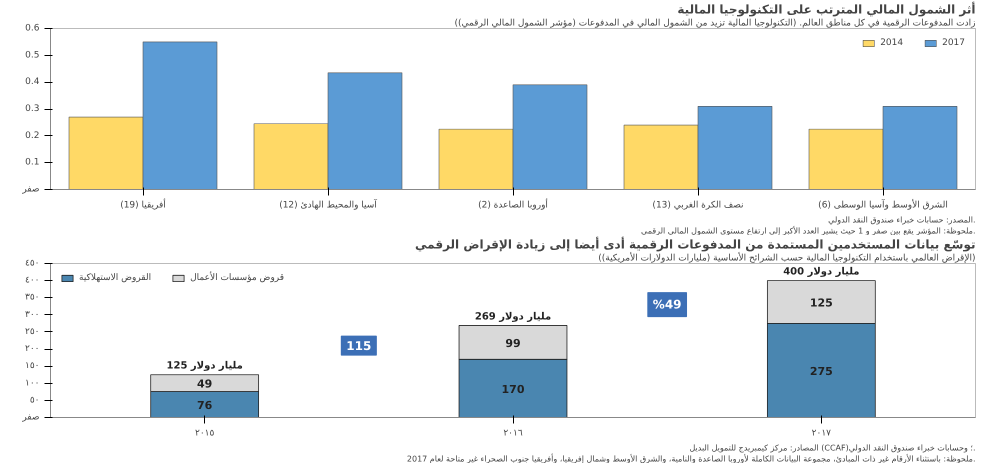  Describe the element at coordinates (826, 9) in the screenshot. I see `chart-title: أثر الشمول المالي المترتب على التكنولوجيا المالية` at that location.